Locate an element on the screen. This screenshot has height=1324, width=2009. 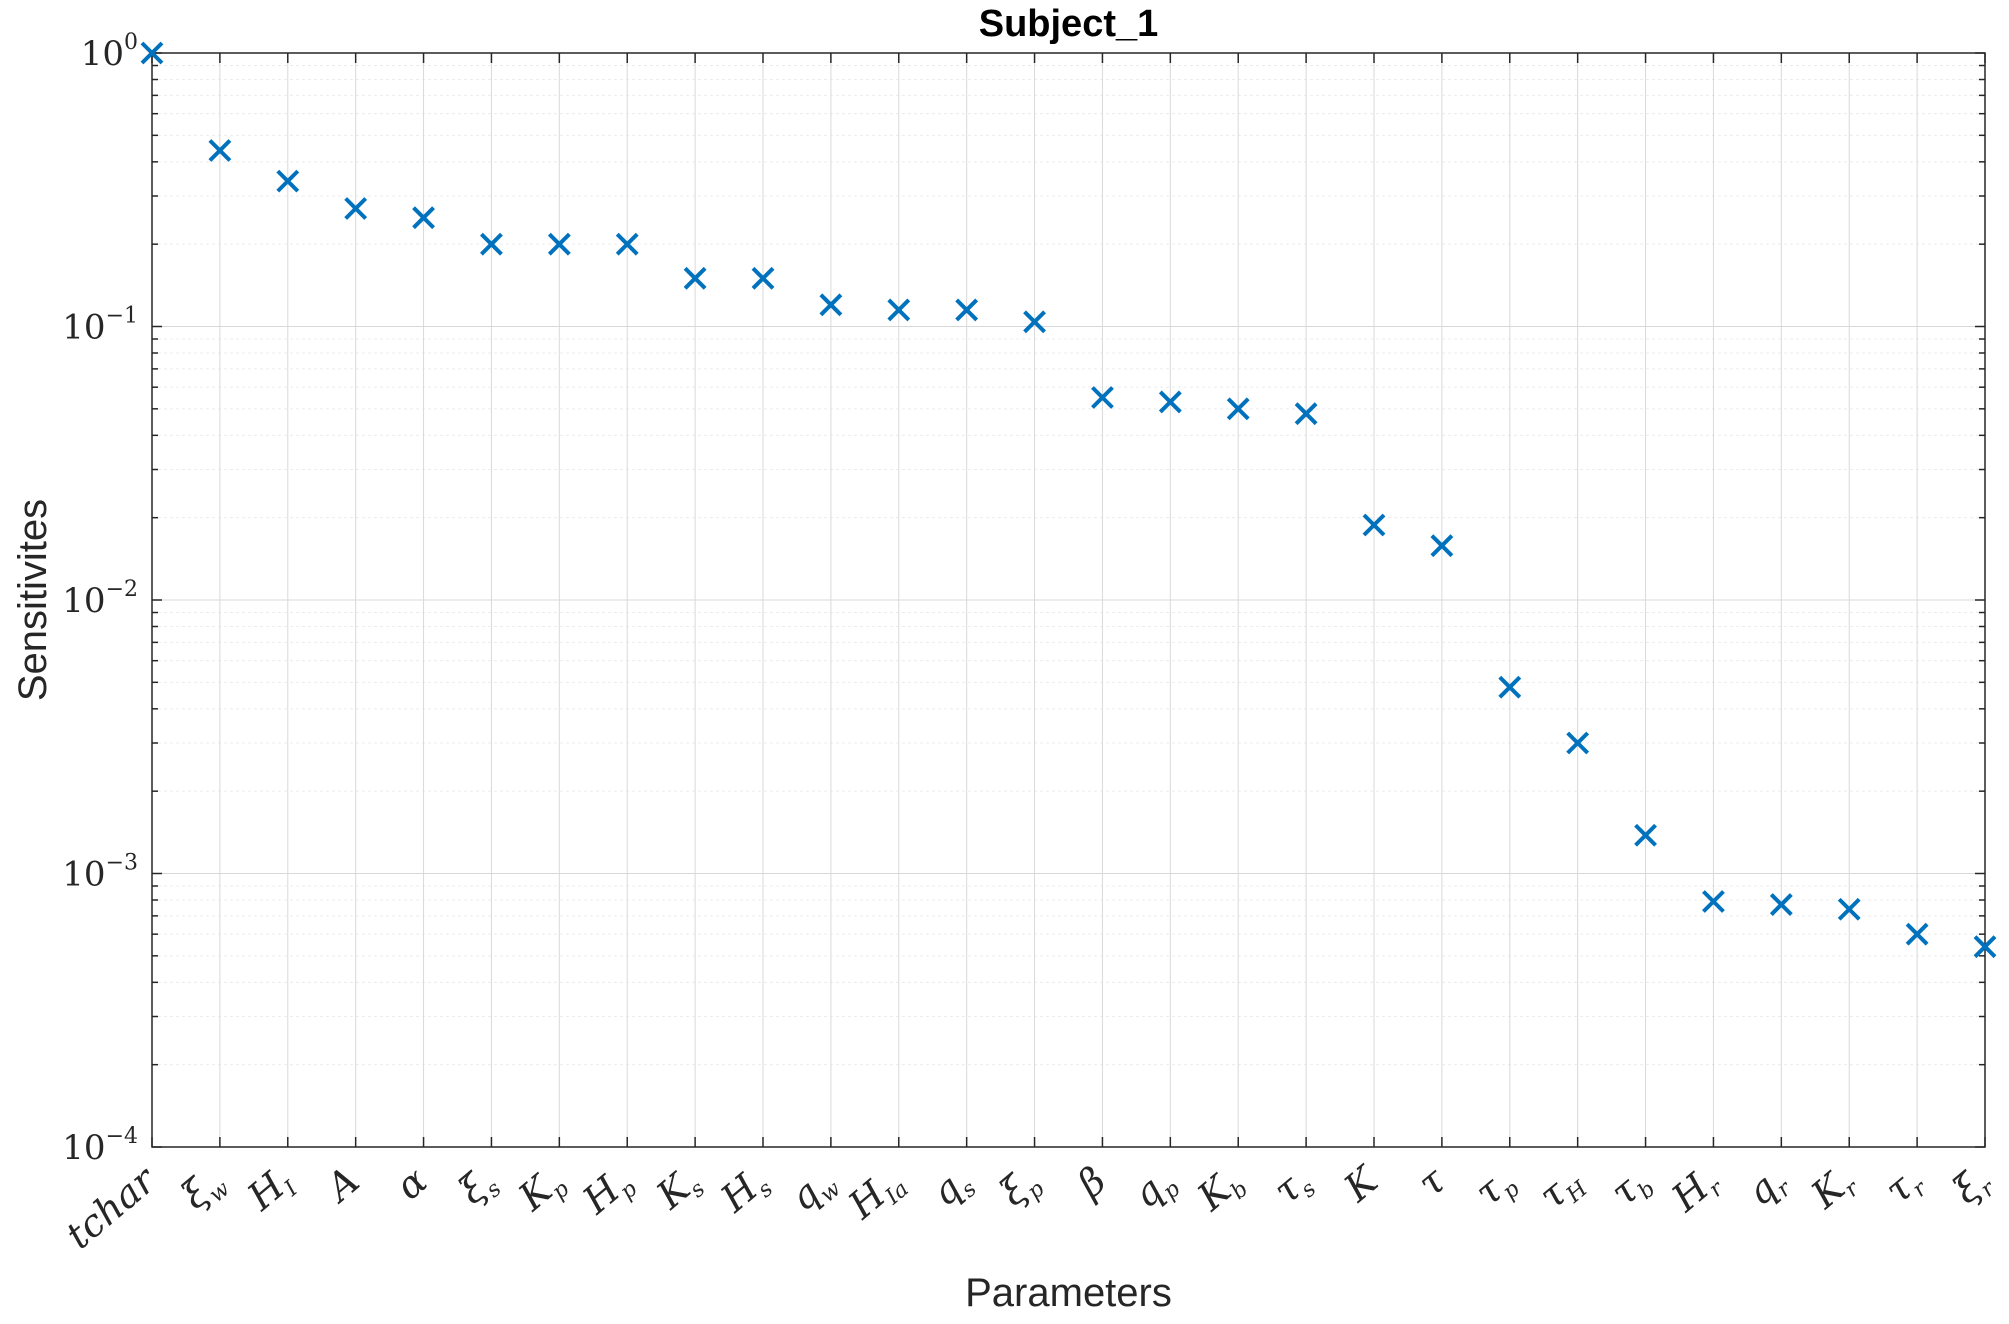
x-tick-label: ξw is located at coordinates (204, 1189).